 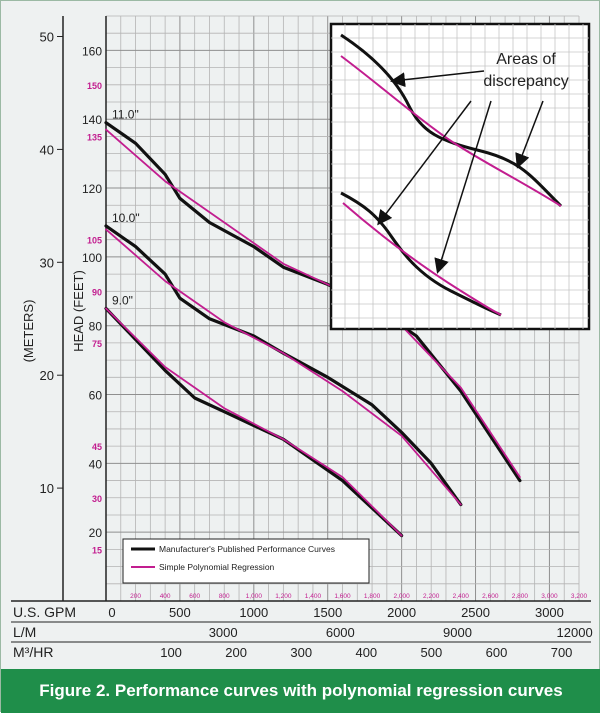 I want to click on gpm-minor-tick-label: 800, so click(x=224, y=596).